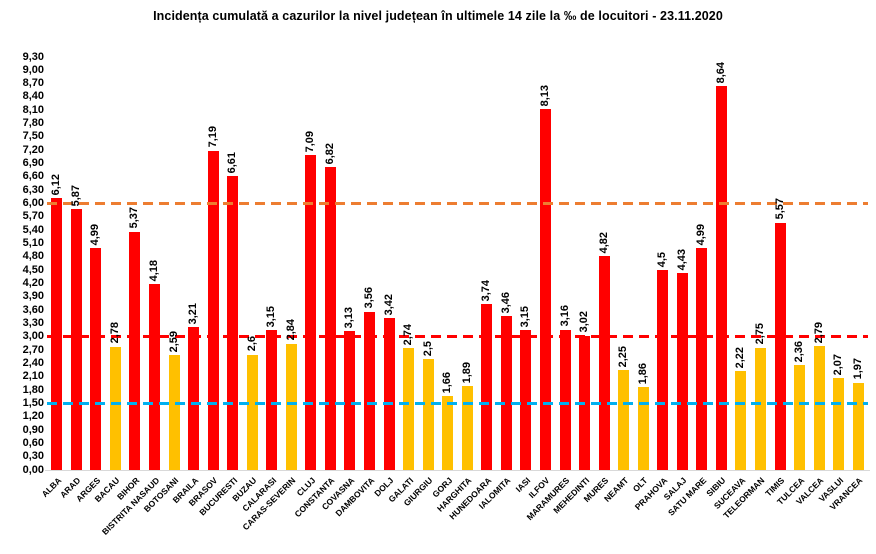 This screenshot has height=554, width=876. What do you see at coordinates (642, 373) in the screenshot?
I see `bar-value-label: 1,86` at bounding box center [642, 373].